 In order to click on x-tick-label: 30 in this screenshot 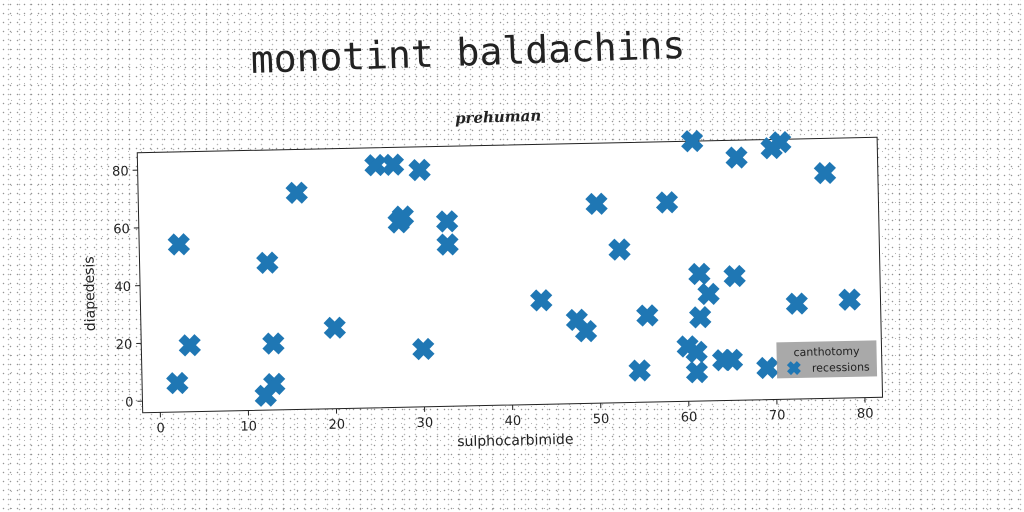, I will do `click(424, 423)`.